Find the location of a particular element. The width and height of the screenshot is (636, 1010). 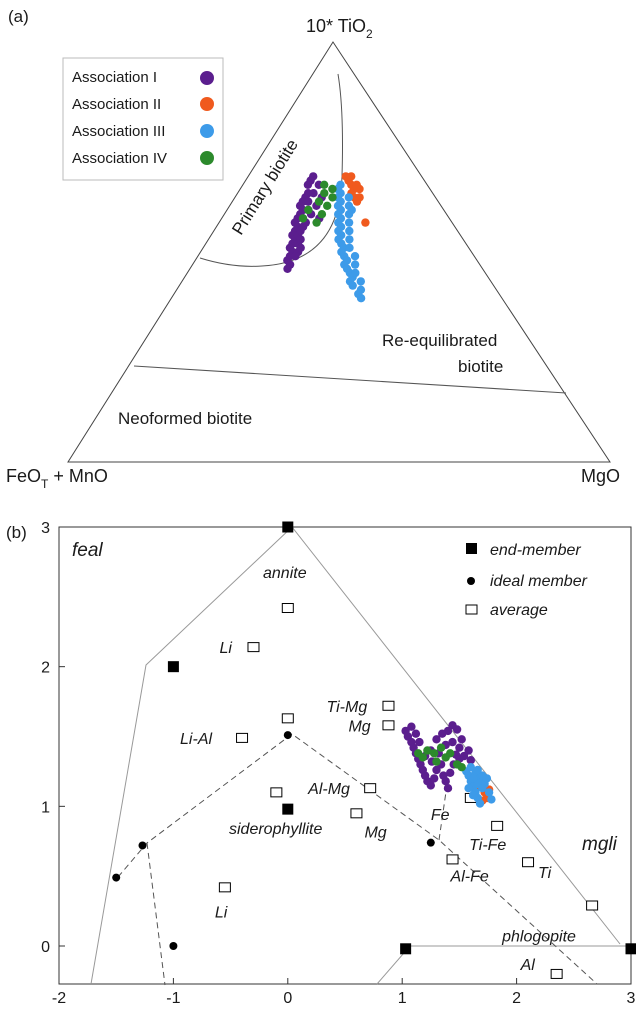

average-label-13: Ti is located at coordinates (545, 873).